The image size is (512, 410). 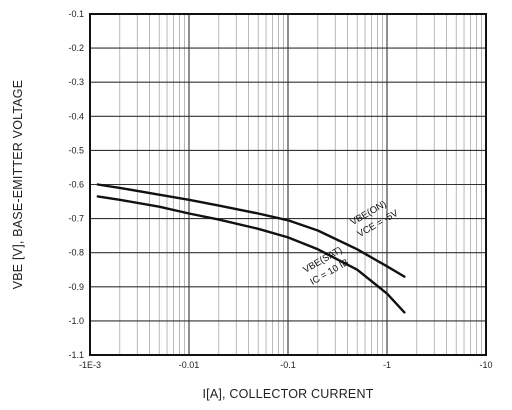 What do you see at coordinates (76, 14) in the screenshot?
I see `y-tick-label: -0.1` at bounding box center [76, 14].